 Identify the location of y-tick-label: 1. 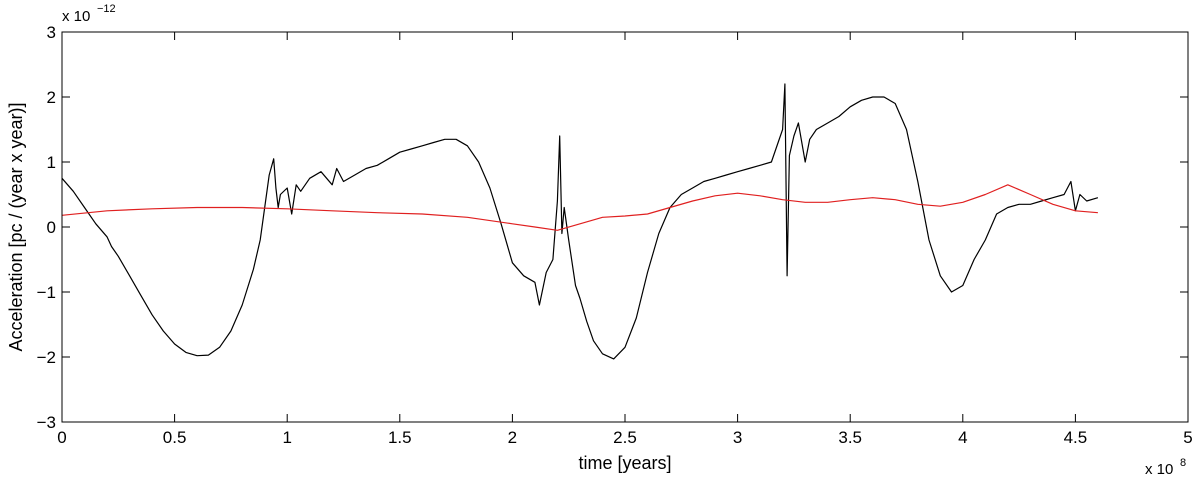
(51, 162).